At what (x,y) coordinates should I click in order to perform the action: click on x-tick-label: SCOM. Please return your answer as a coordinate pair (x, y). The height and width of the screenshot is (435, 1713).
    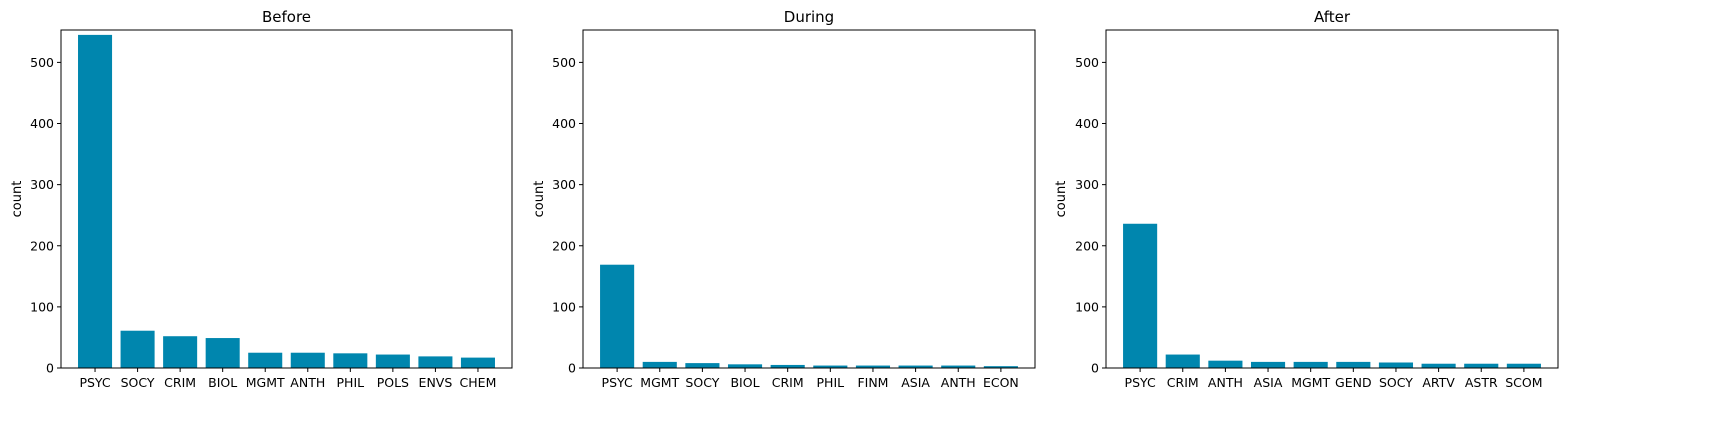
    Looking at the image, I should click on (1523, 382).